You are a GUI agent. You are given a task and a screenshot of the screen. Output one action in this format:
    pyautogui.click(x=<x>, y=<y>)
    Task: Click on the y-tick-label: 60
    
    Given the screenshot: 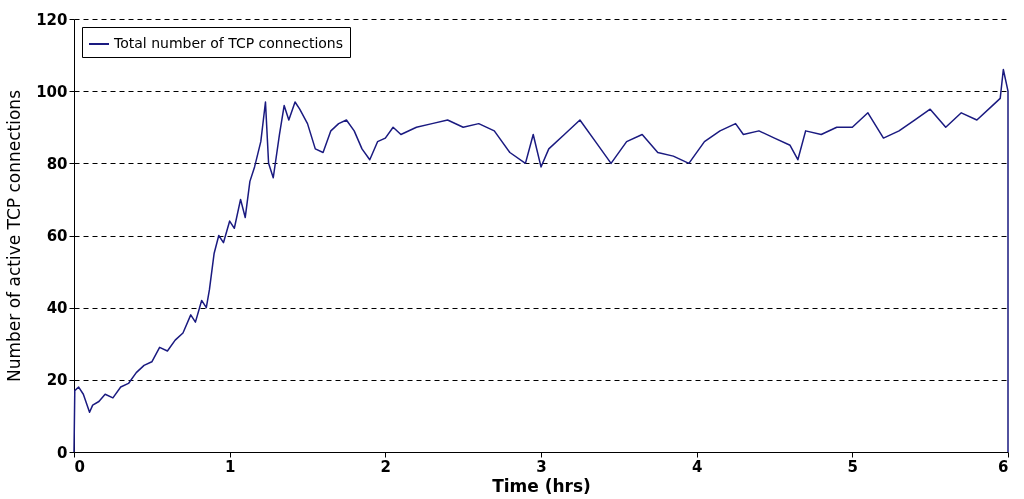 What is the action you would take?
    pyautogui.click(x=57, y=236)
    